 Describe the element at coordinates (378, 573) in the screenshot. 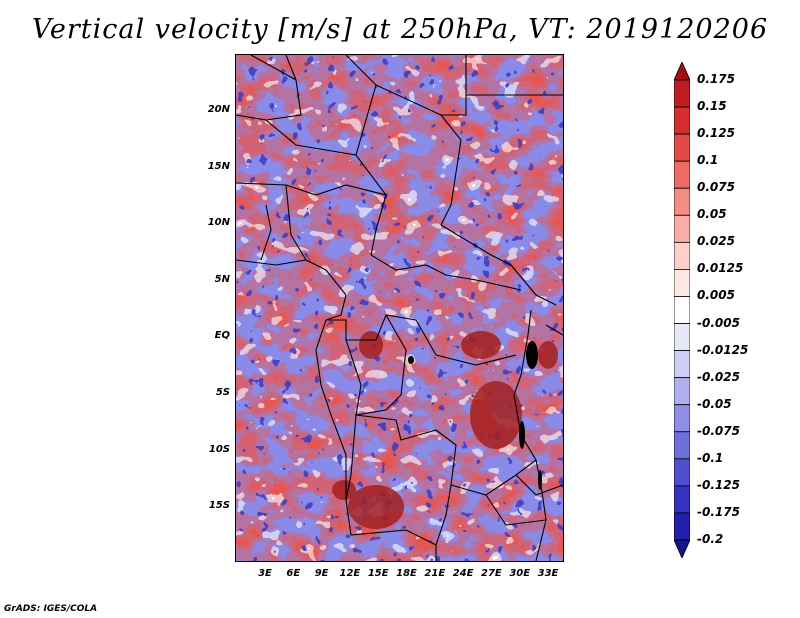

I see `lon-tick-label: 15E` at that location.